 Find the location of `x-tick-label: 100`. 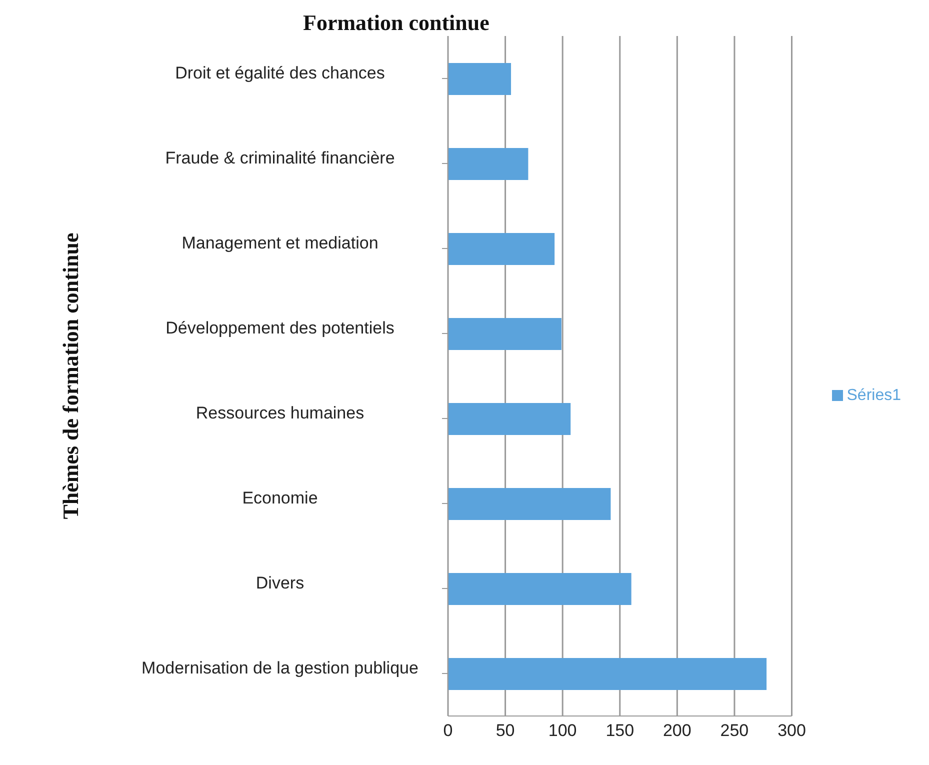

x-tick-label: 100 is located at coordinates (562, 730).